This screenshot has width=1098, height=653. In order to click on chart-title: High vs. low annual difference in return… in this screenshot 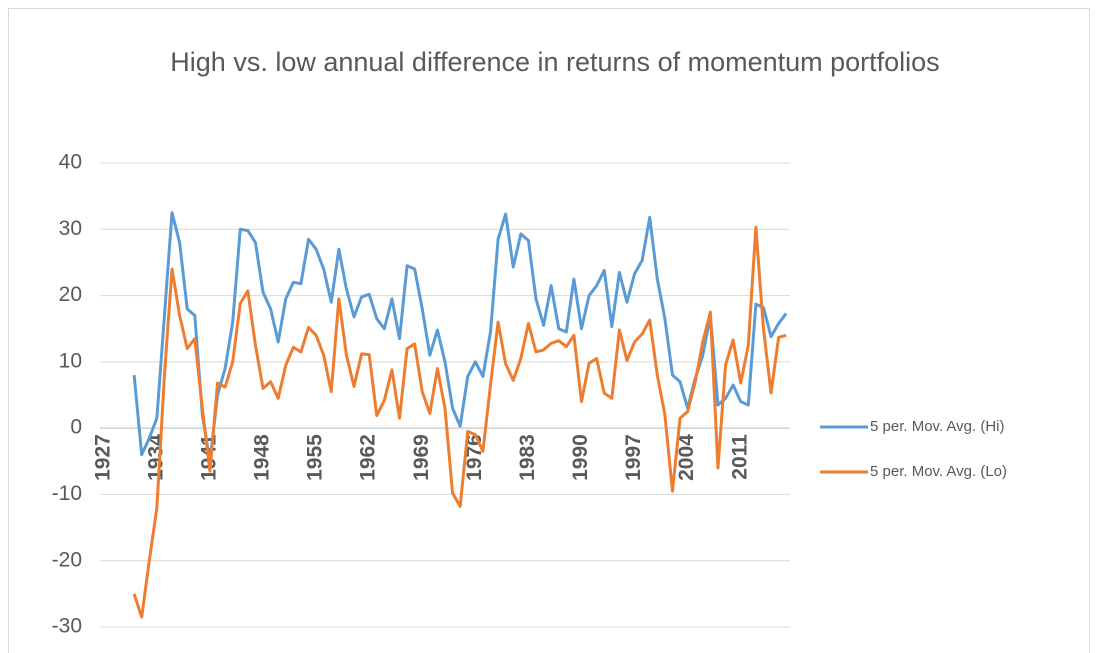, I will do `click(555, 62)`.